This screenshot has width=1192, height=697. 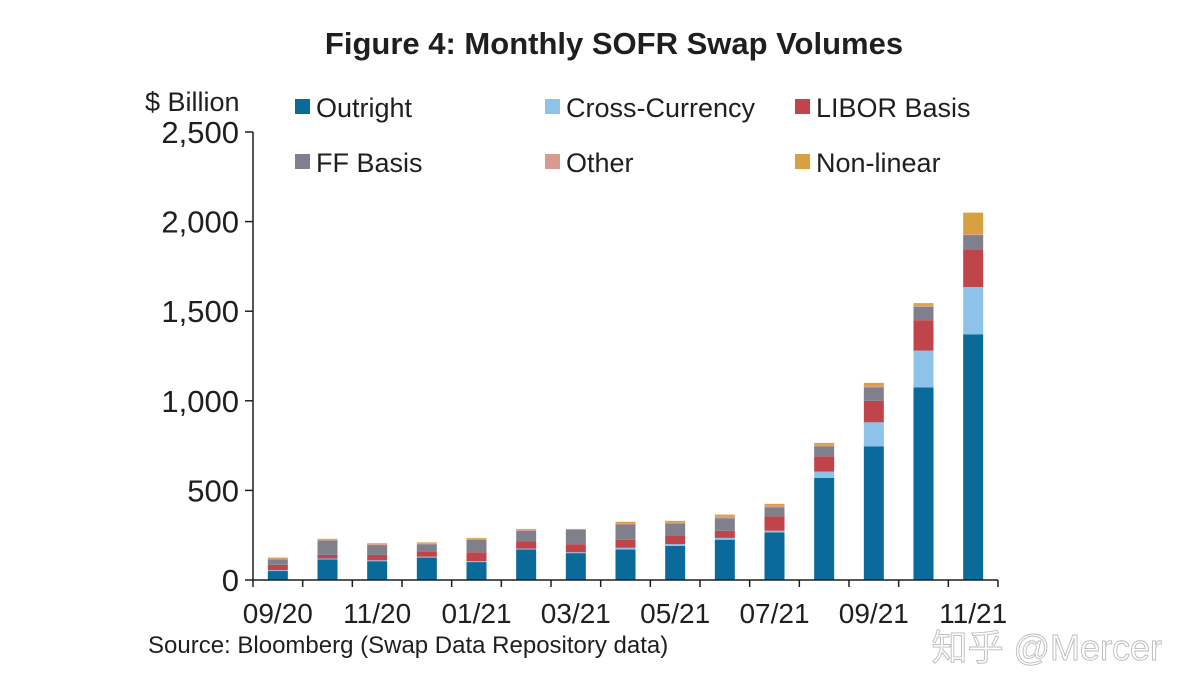 What do you see at coordinates (213, 490) in the screenshot?
I see `y-tick-label: 500` at bounding box center [213, 490].